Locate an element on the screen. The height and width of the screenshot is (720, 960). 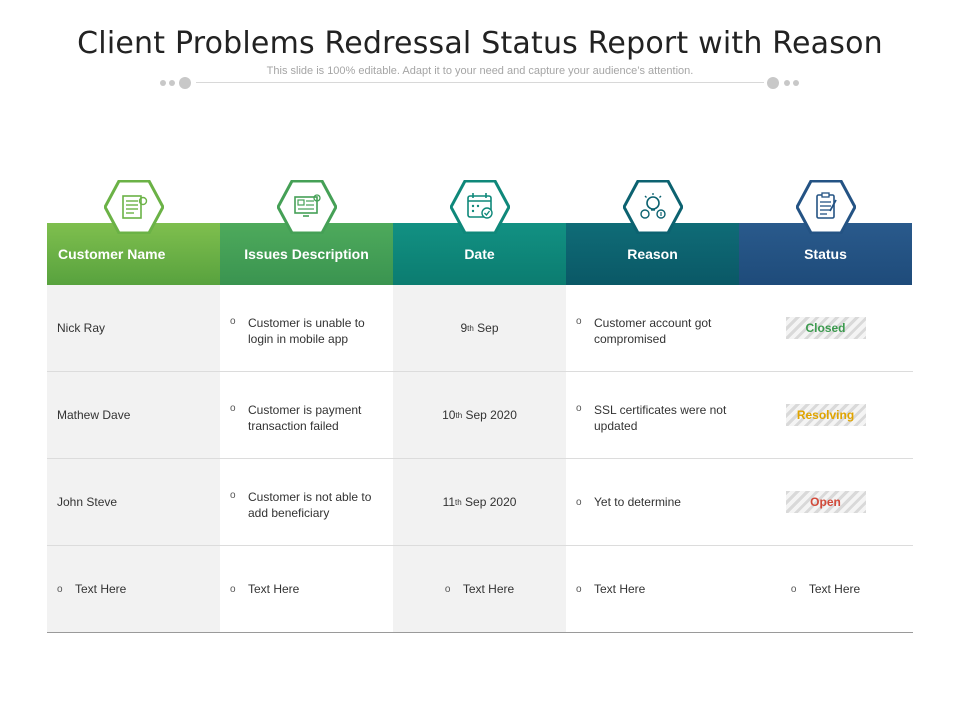
document-list-icon is located at coordinates (133, 207).